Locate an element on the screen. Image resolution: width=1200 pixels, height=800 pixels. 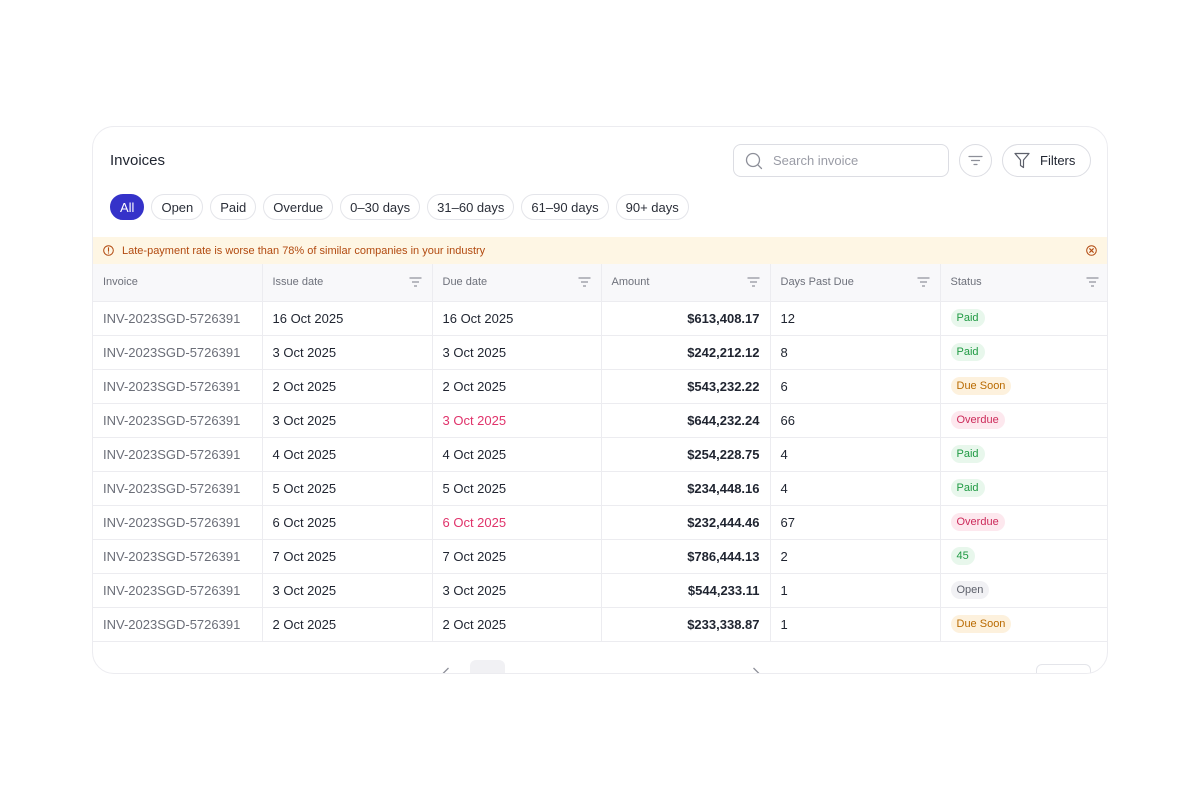
cell-issue-date: 5 Oct 2025 is located at coordinates (347, 488).